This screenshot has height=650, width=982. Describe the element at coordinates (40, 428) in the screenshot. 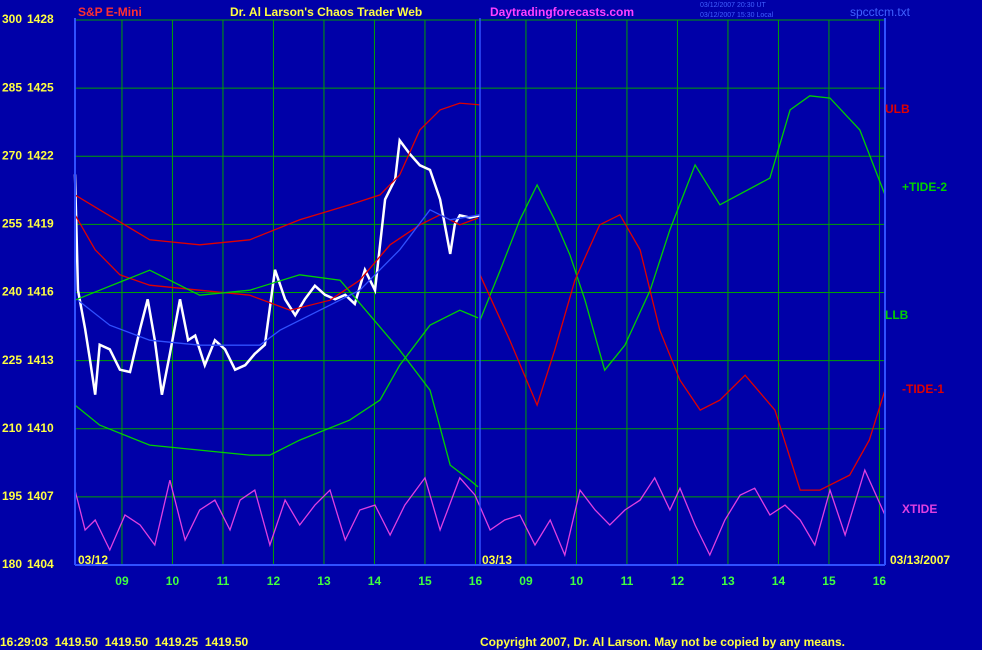

I see `y2-tick-label: 1410` at that location.